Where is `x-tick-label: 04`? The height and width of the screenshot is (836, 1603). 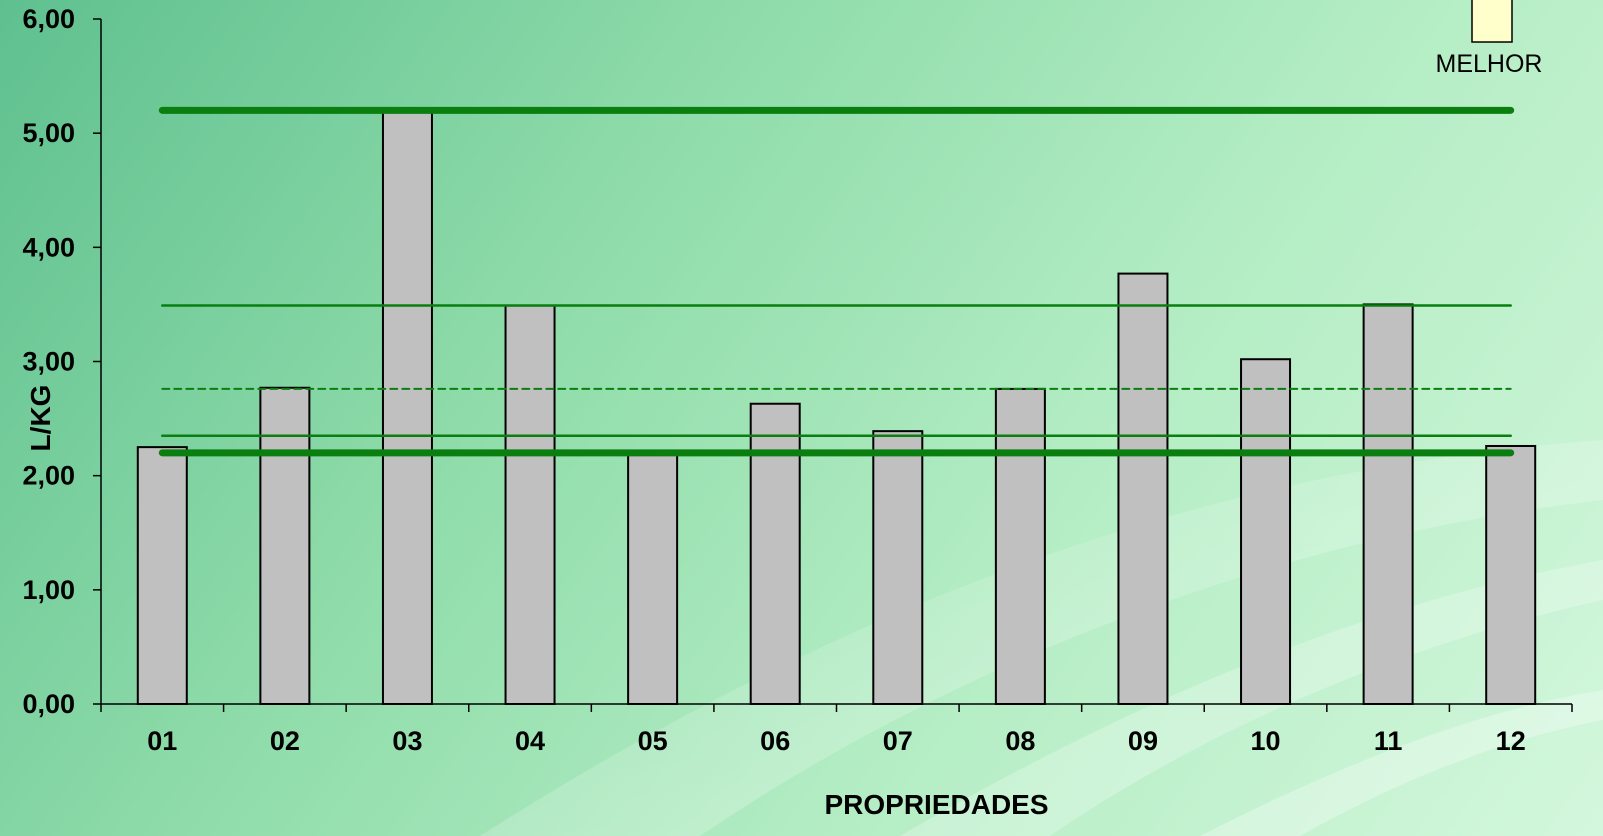
x-tick-label: 04 is located at coordinates (530, 741).